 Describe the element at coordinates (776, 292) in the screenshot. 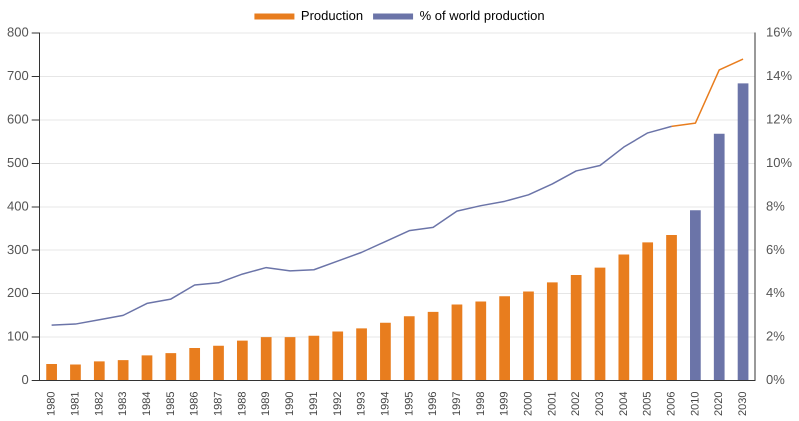

I see `y2-tick-label: 4%` at that location.